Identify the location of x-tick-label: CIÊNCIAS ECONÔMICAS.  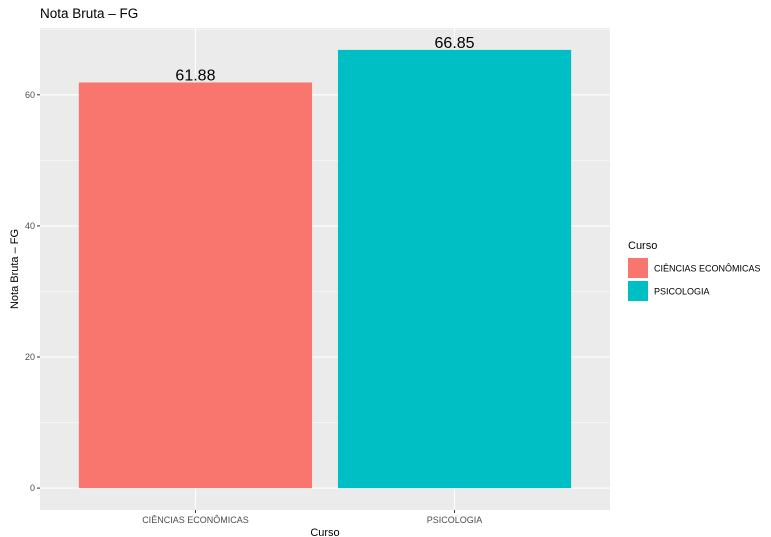
(195, 520).